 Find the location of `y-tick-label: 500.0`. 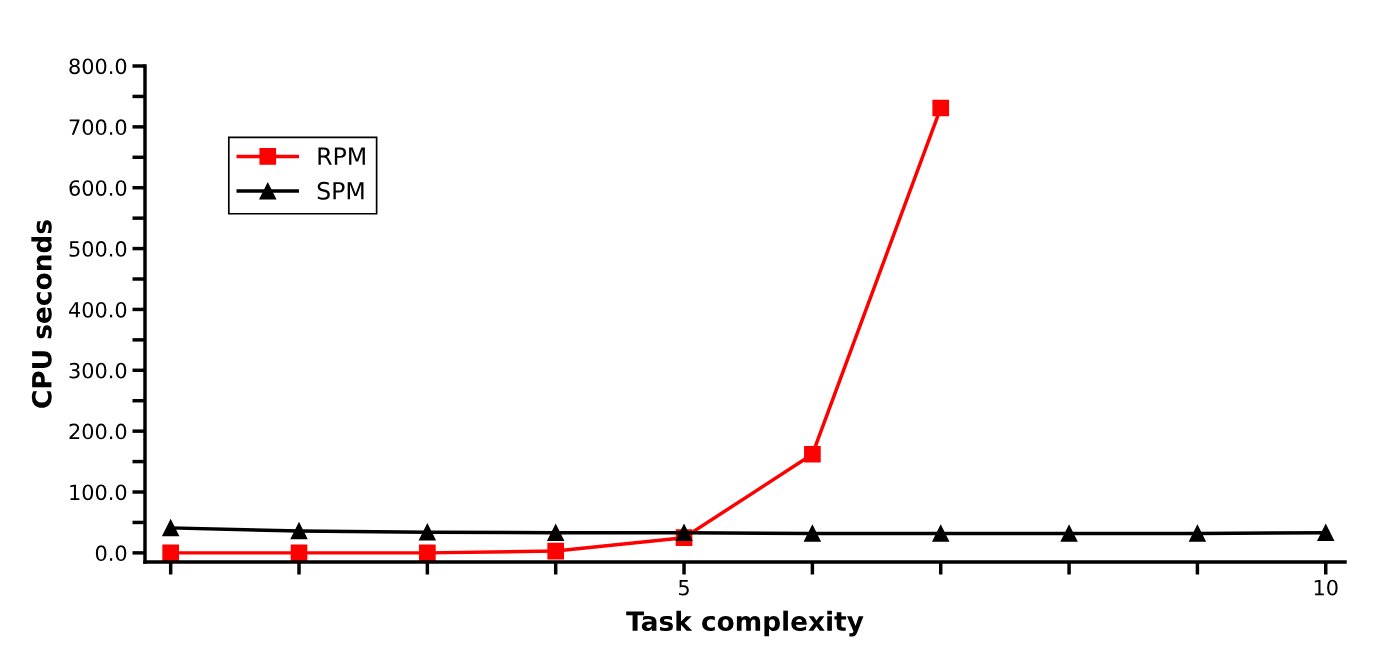

y-tick-label: 500.0 is located at coordinates (98, 249).